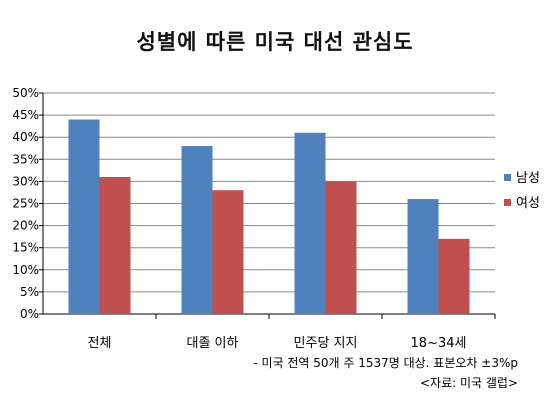  What do you see at coordinates (275, 42) in the screenshot?
I see `chart-title: 성별에 따른 미국 대선 관심도` at bounding box center [275, 42].